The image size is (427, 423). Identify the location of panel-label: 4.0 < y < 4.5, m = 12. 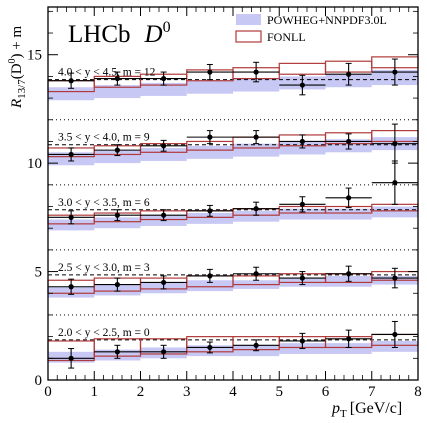
(107, 73).